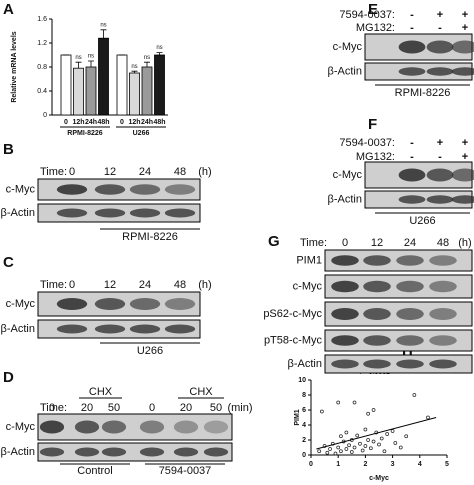 Image resolution: width=474 pixels, height=485 pixels. I want to click on y-tick-label: 4, so click(304, 425).